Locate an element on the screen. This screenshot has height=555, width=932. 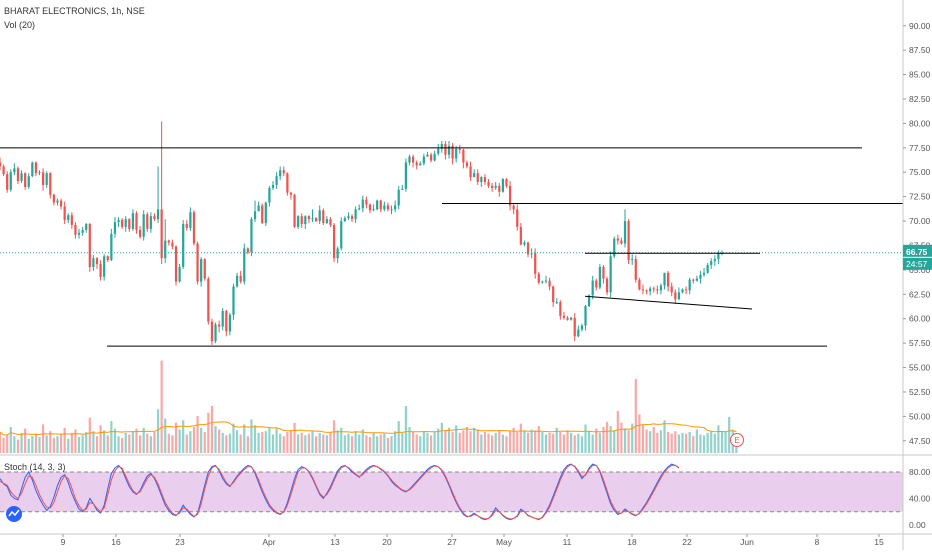
time-axis-label: Apr is located at coordinates (268, 542).